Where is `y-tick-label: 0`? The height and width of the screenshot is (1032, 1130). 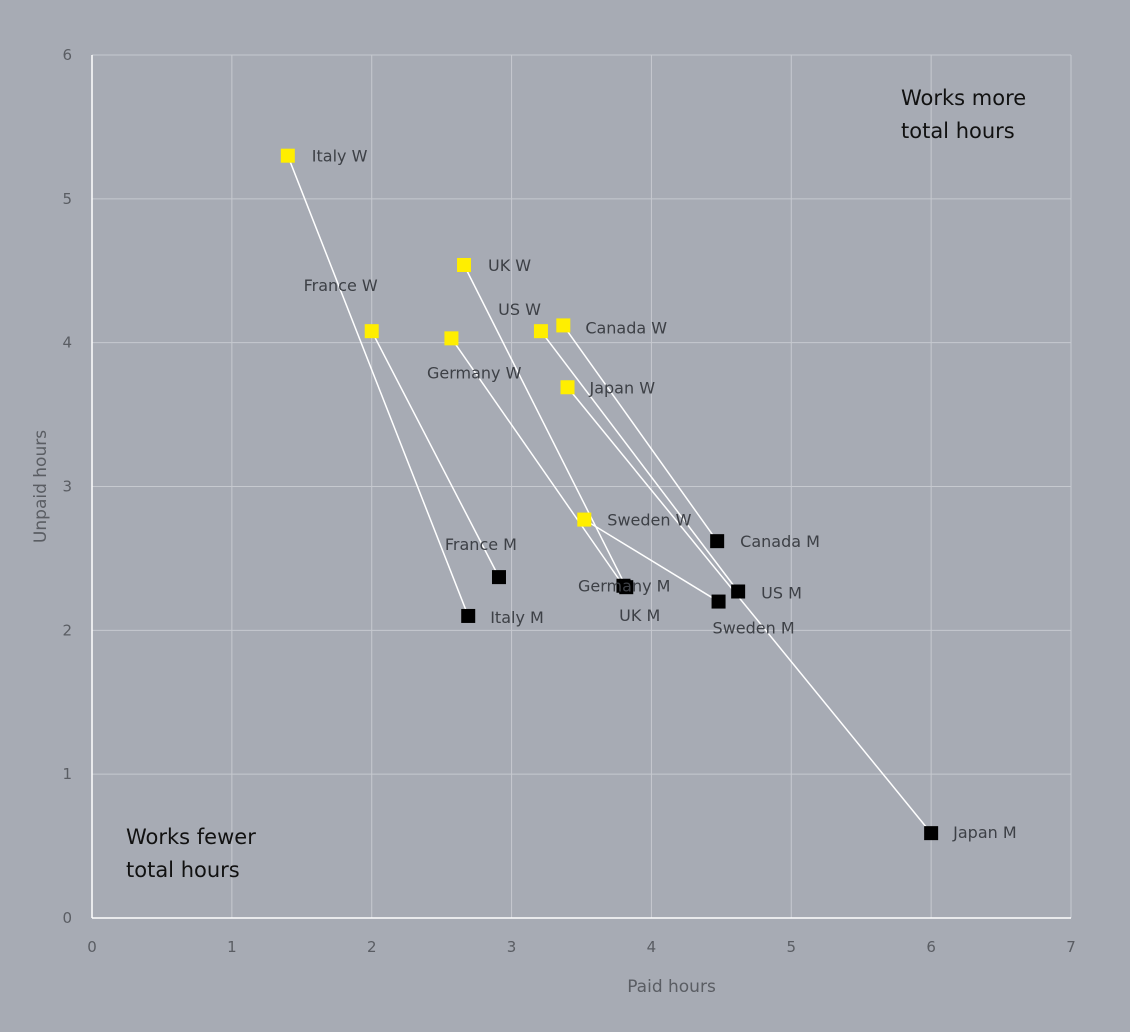
y-tick-label: 0 is located at coordinates (67, 918).